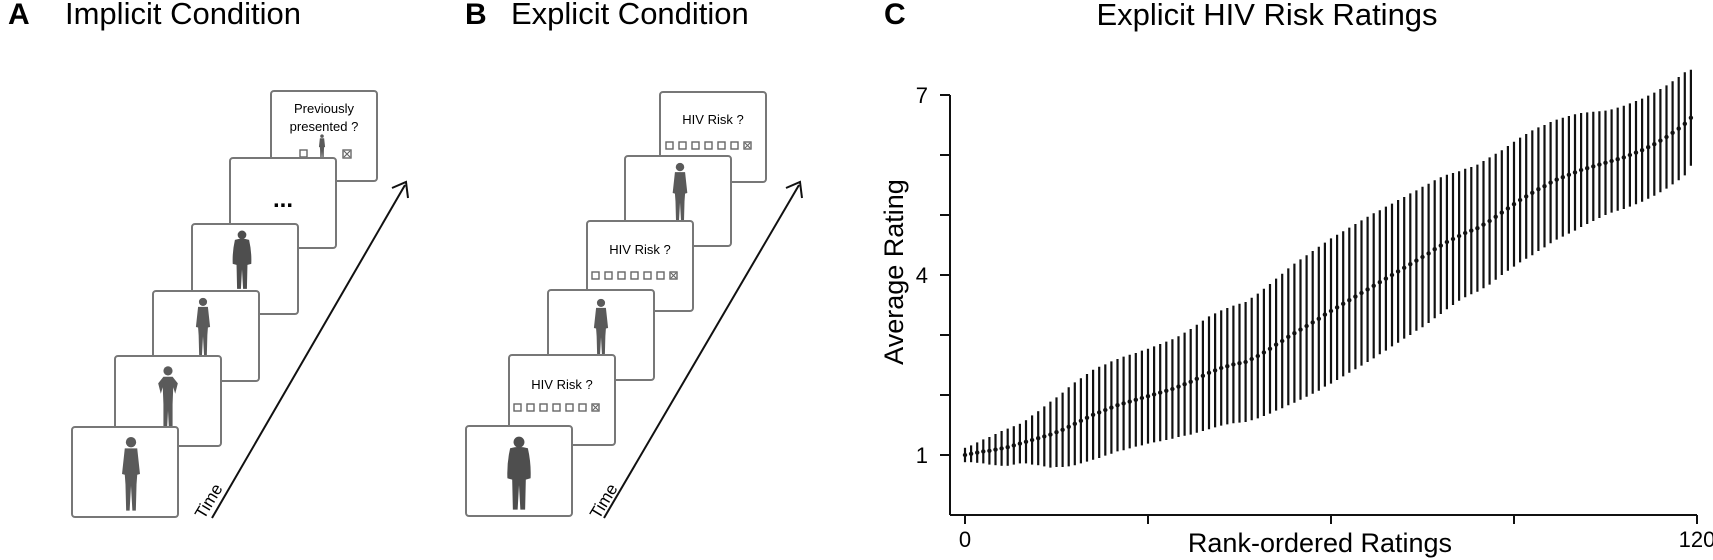 This screenshot has width=1713, height=560. What do you see at coordinates (922, 455) in the screenshot?
I see `y-tick-label: 1` at bounding box center [922, 455].